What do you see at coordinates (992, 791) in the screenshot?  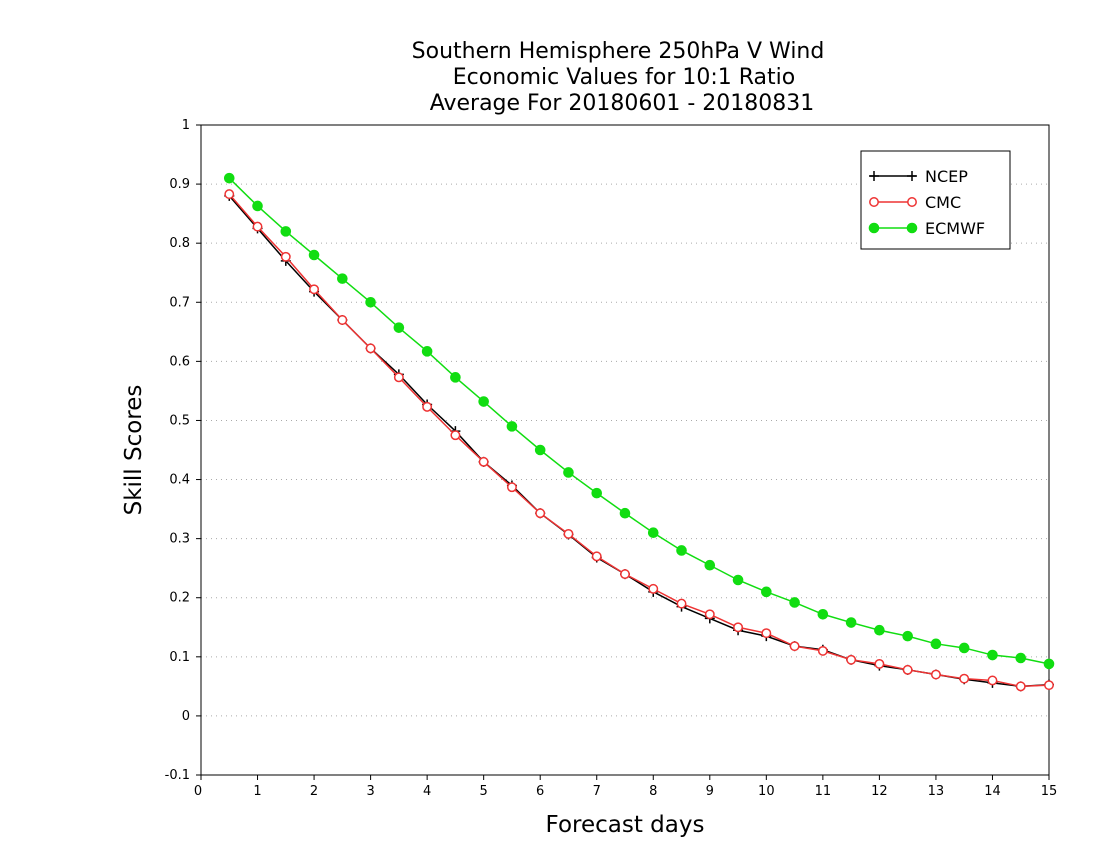 I see `x-tick-label: 14` at bounding box center [992, 791].